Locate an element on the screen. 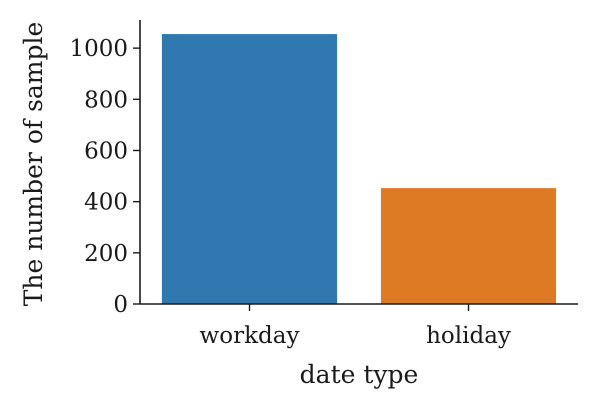 Image resolution: width=600 pixels, height=410 pixels. y-axis-label: The number of sample is located at coordinates (33, 164).